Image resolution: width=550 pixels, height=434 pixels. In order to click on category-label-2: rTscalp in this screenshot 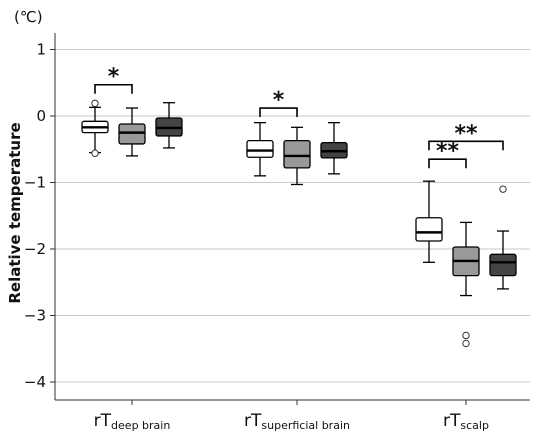, I will do `click(466, 421)`.